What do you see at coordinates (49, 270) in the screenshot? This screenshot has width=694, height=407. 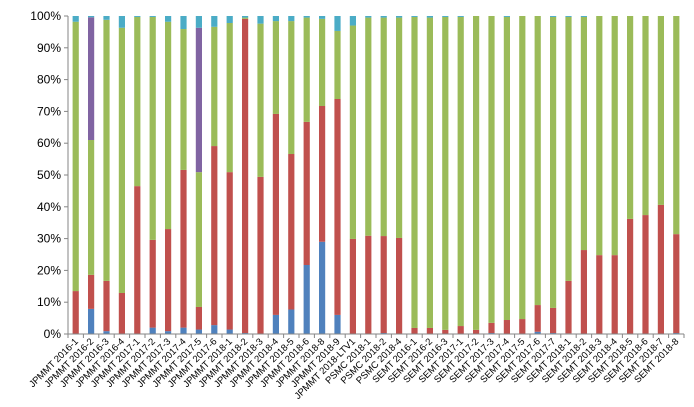 I see `y-tick-label: 20%` at bounding box center [49, 270].